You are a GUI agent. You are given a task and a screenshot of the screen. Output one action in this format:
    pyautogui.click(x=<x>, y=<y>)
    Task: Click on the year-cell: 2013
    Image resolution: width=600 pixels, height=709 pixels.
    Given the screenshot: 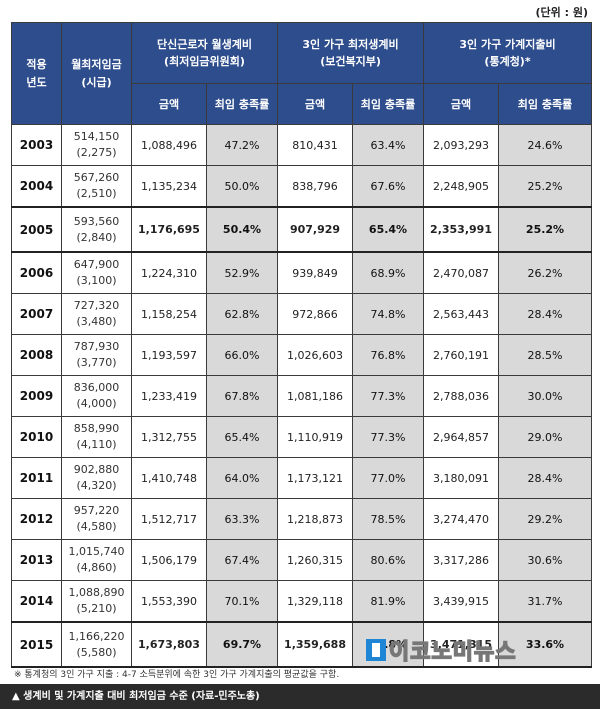 What is the action you would take?
    pyautogui.click(x=36, y=560)
    